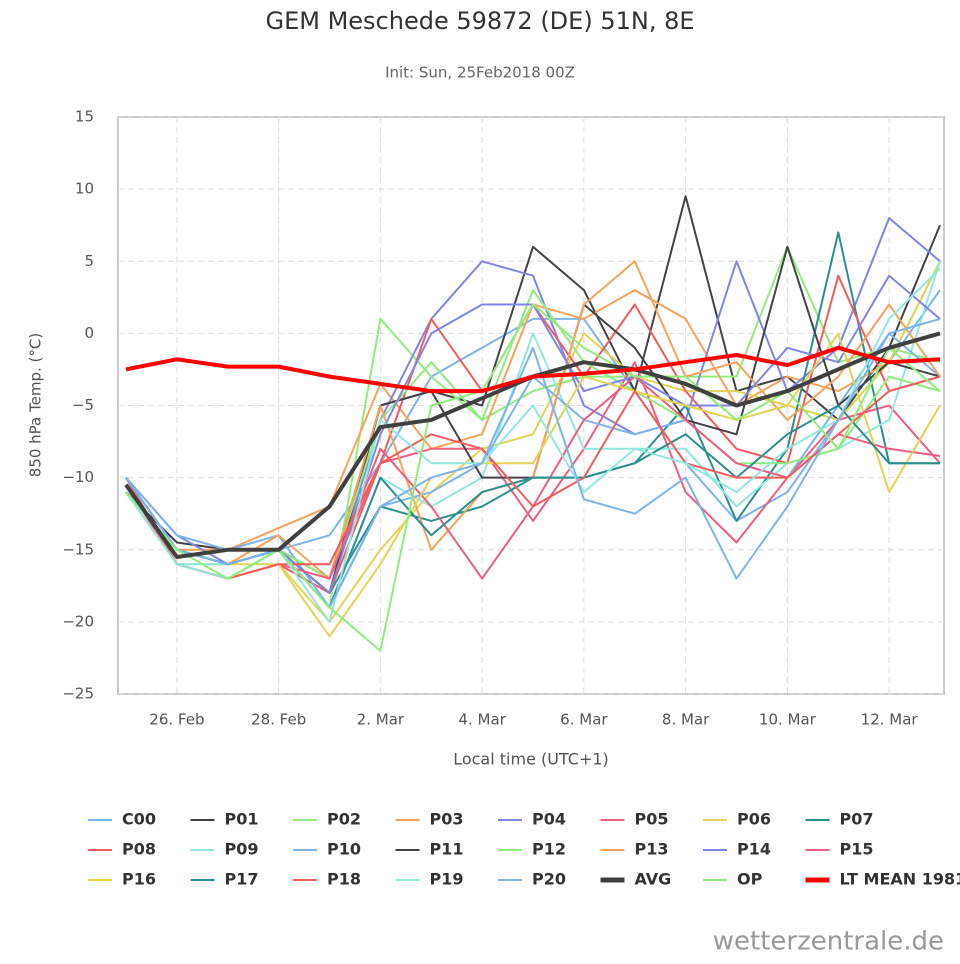  I want to click on x-tick-label: 8. Mar, so click(686, 720).